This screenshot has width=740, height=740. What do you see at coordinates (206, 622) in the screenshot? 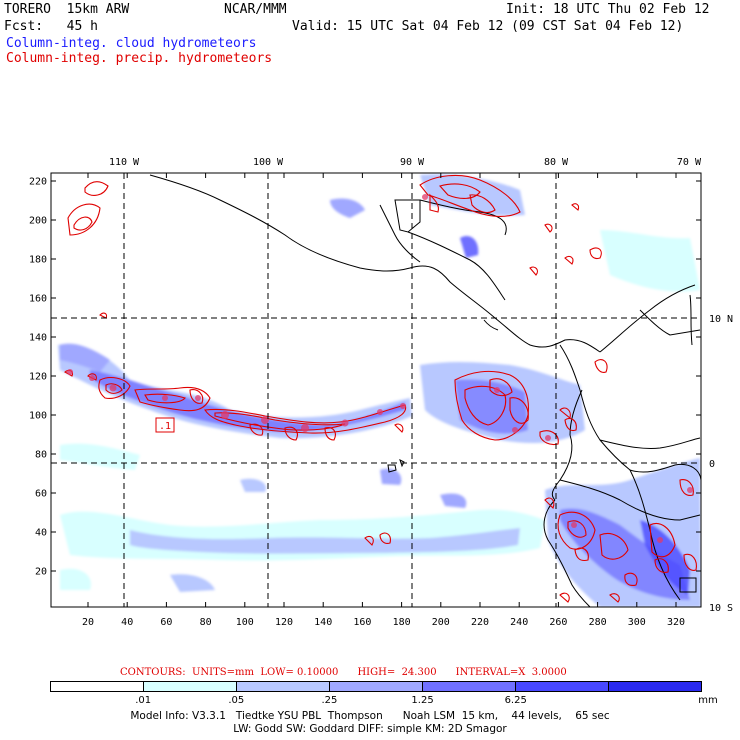
I see `x-tick-label: 80` at bounding box center [206, 622].